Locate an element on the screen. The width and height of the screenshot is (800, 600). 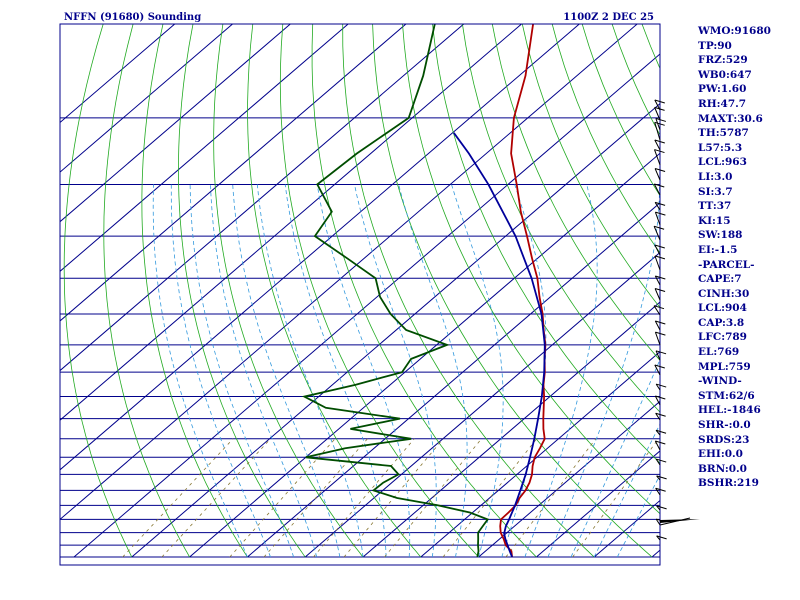
index-entry: EL:769 is located at coordinates (719, 352).